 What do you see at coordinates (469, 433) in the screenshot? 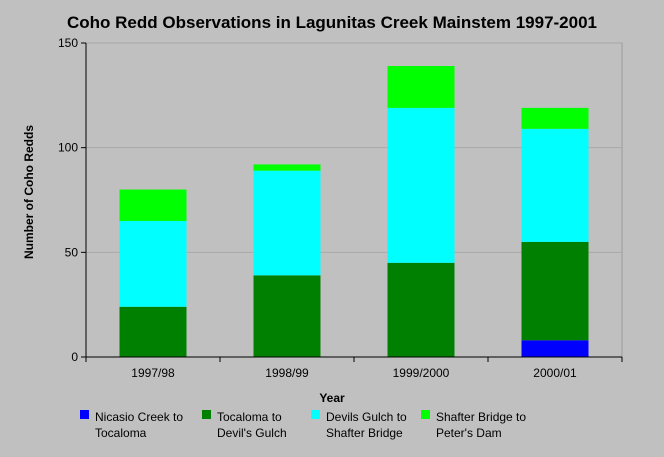
I see `legend-label: Peter's Dam` at bounding box center [469, 433].